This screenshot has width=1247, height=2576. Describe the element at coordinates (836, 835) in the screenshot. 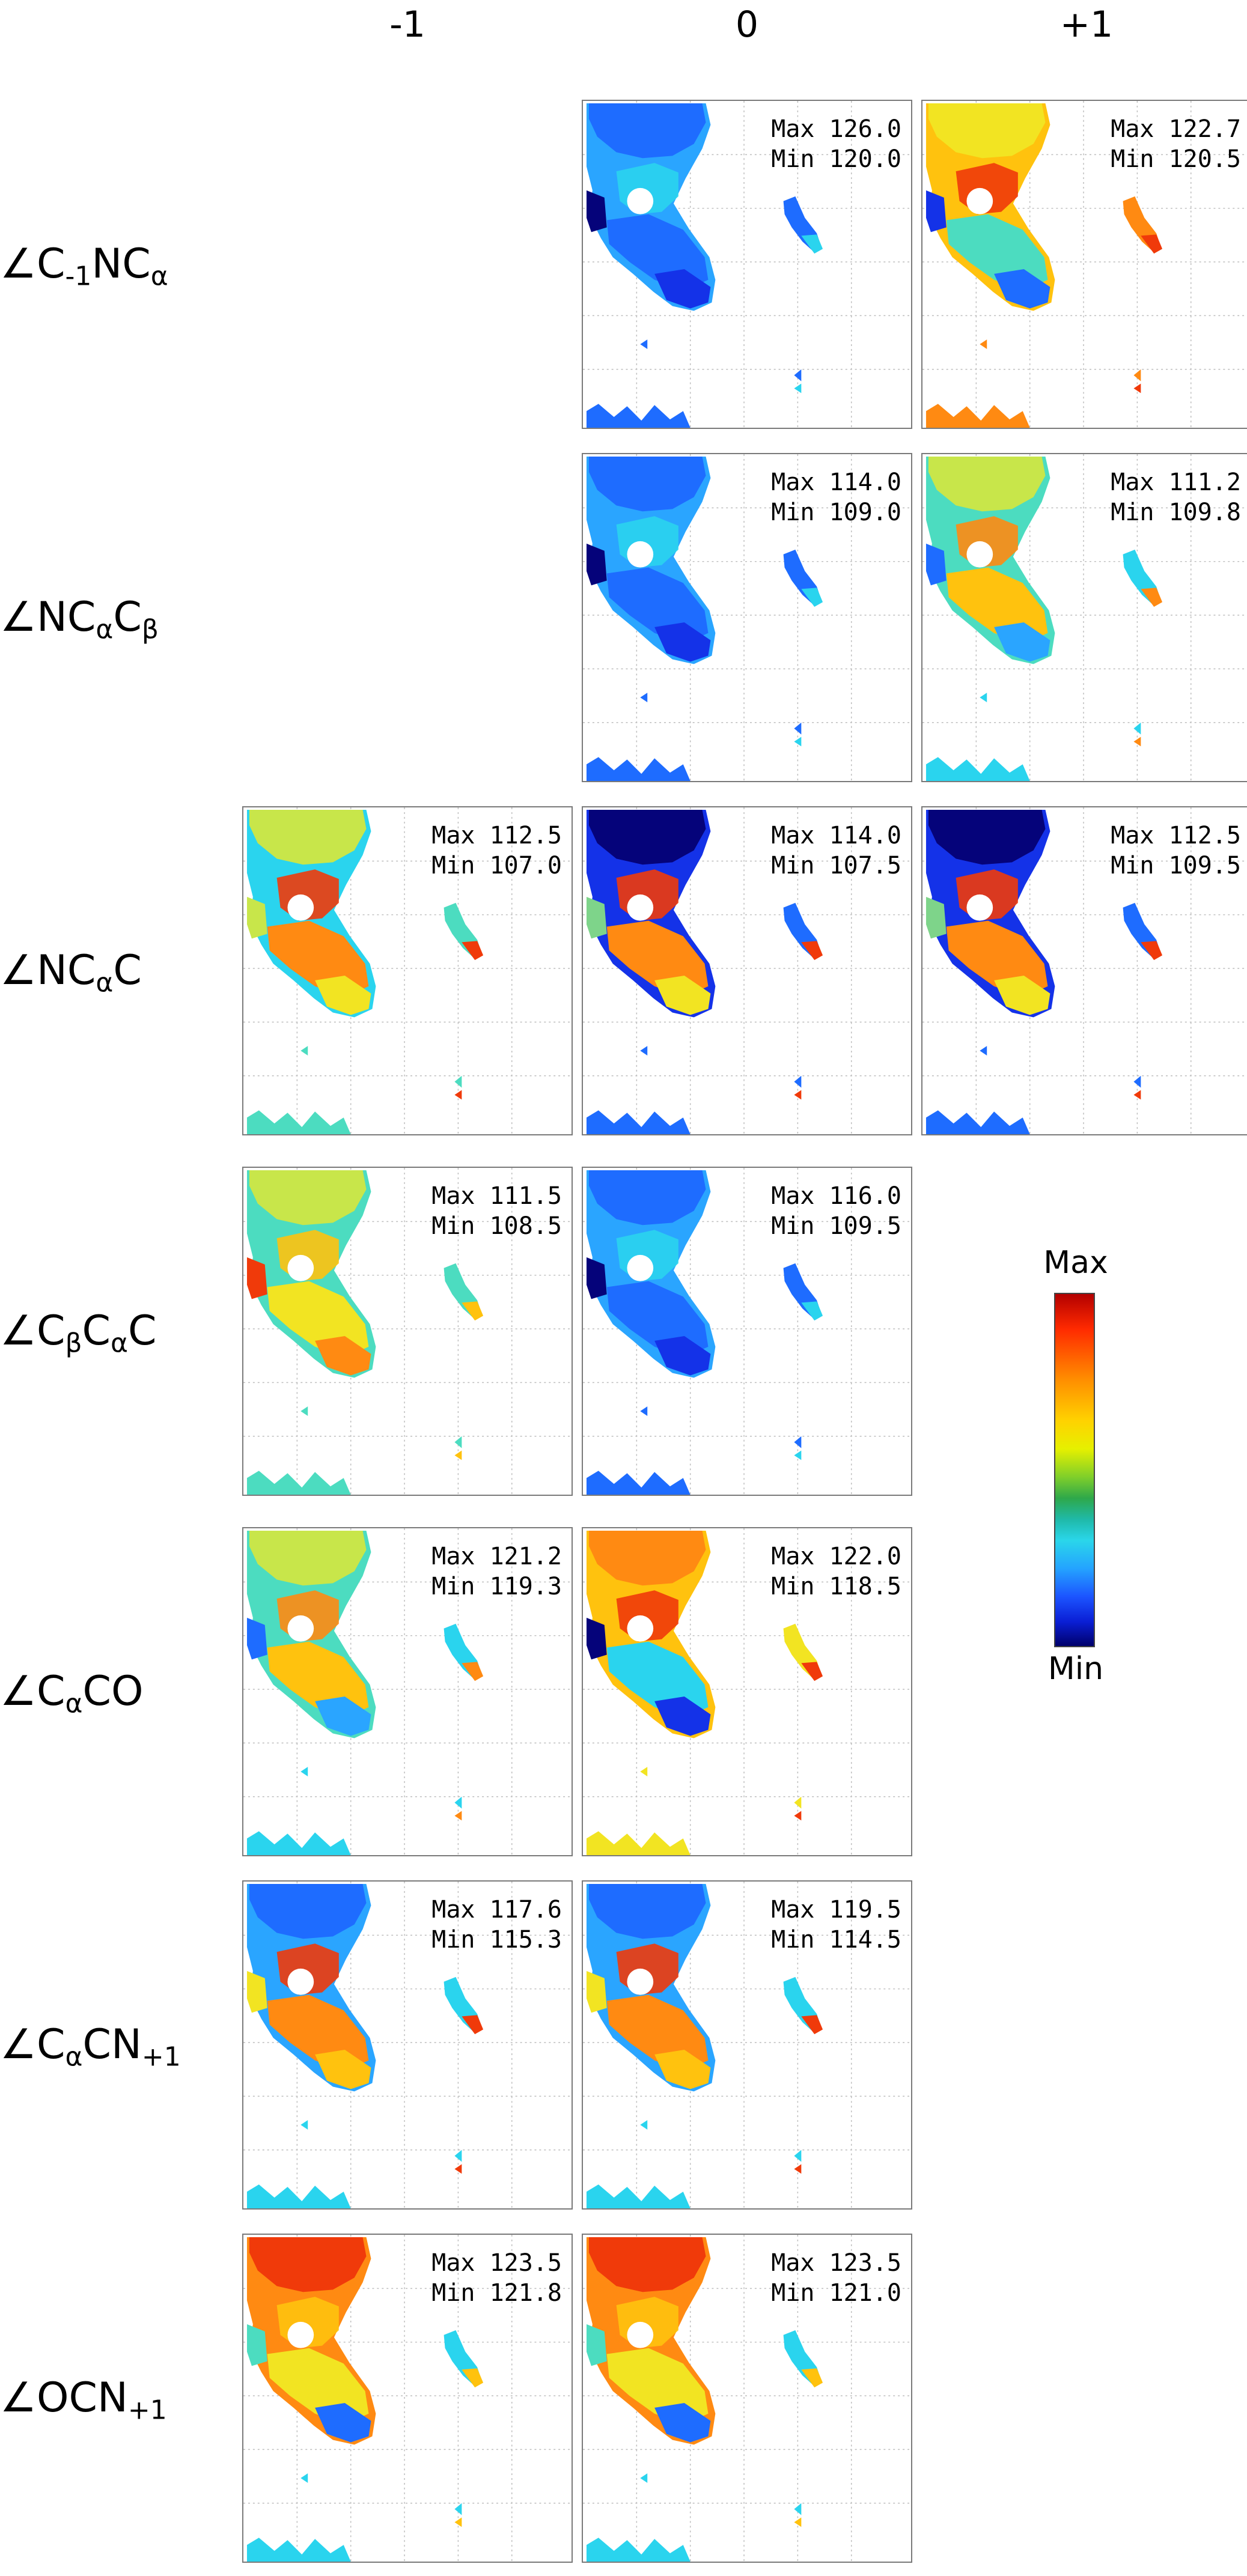

I see `panel-max-value: Max 114.0` at that location.